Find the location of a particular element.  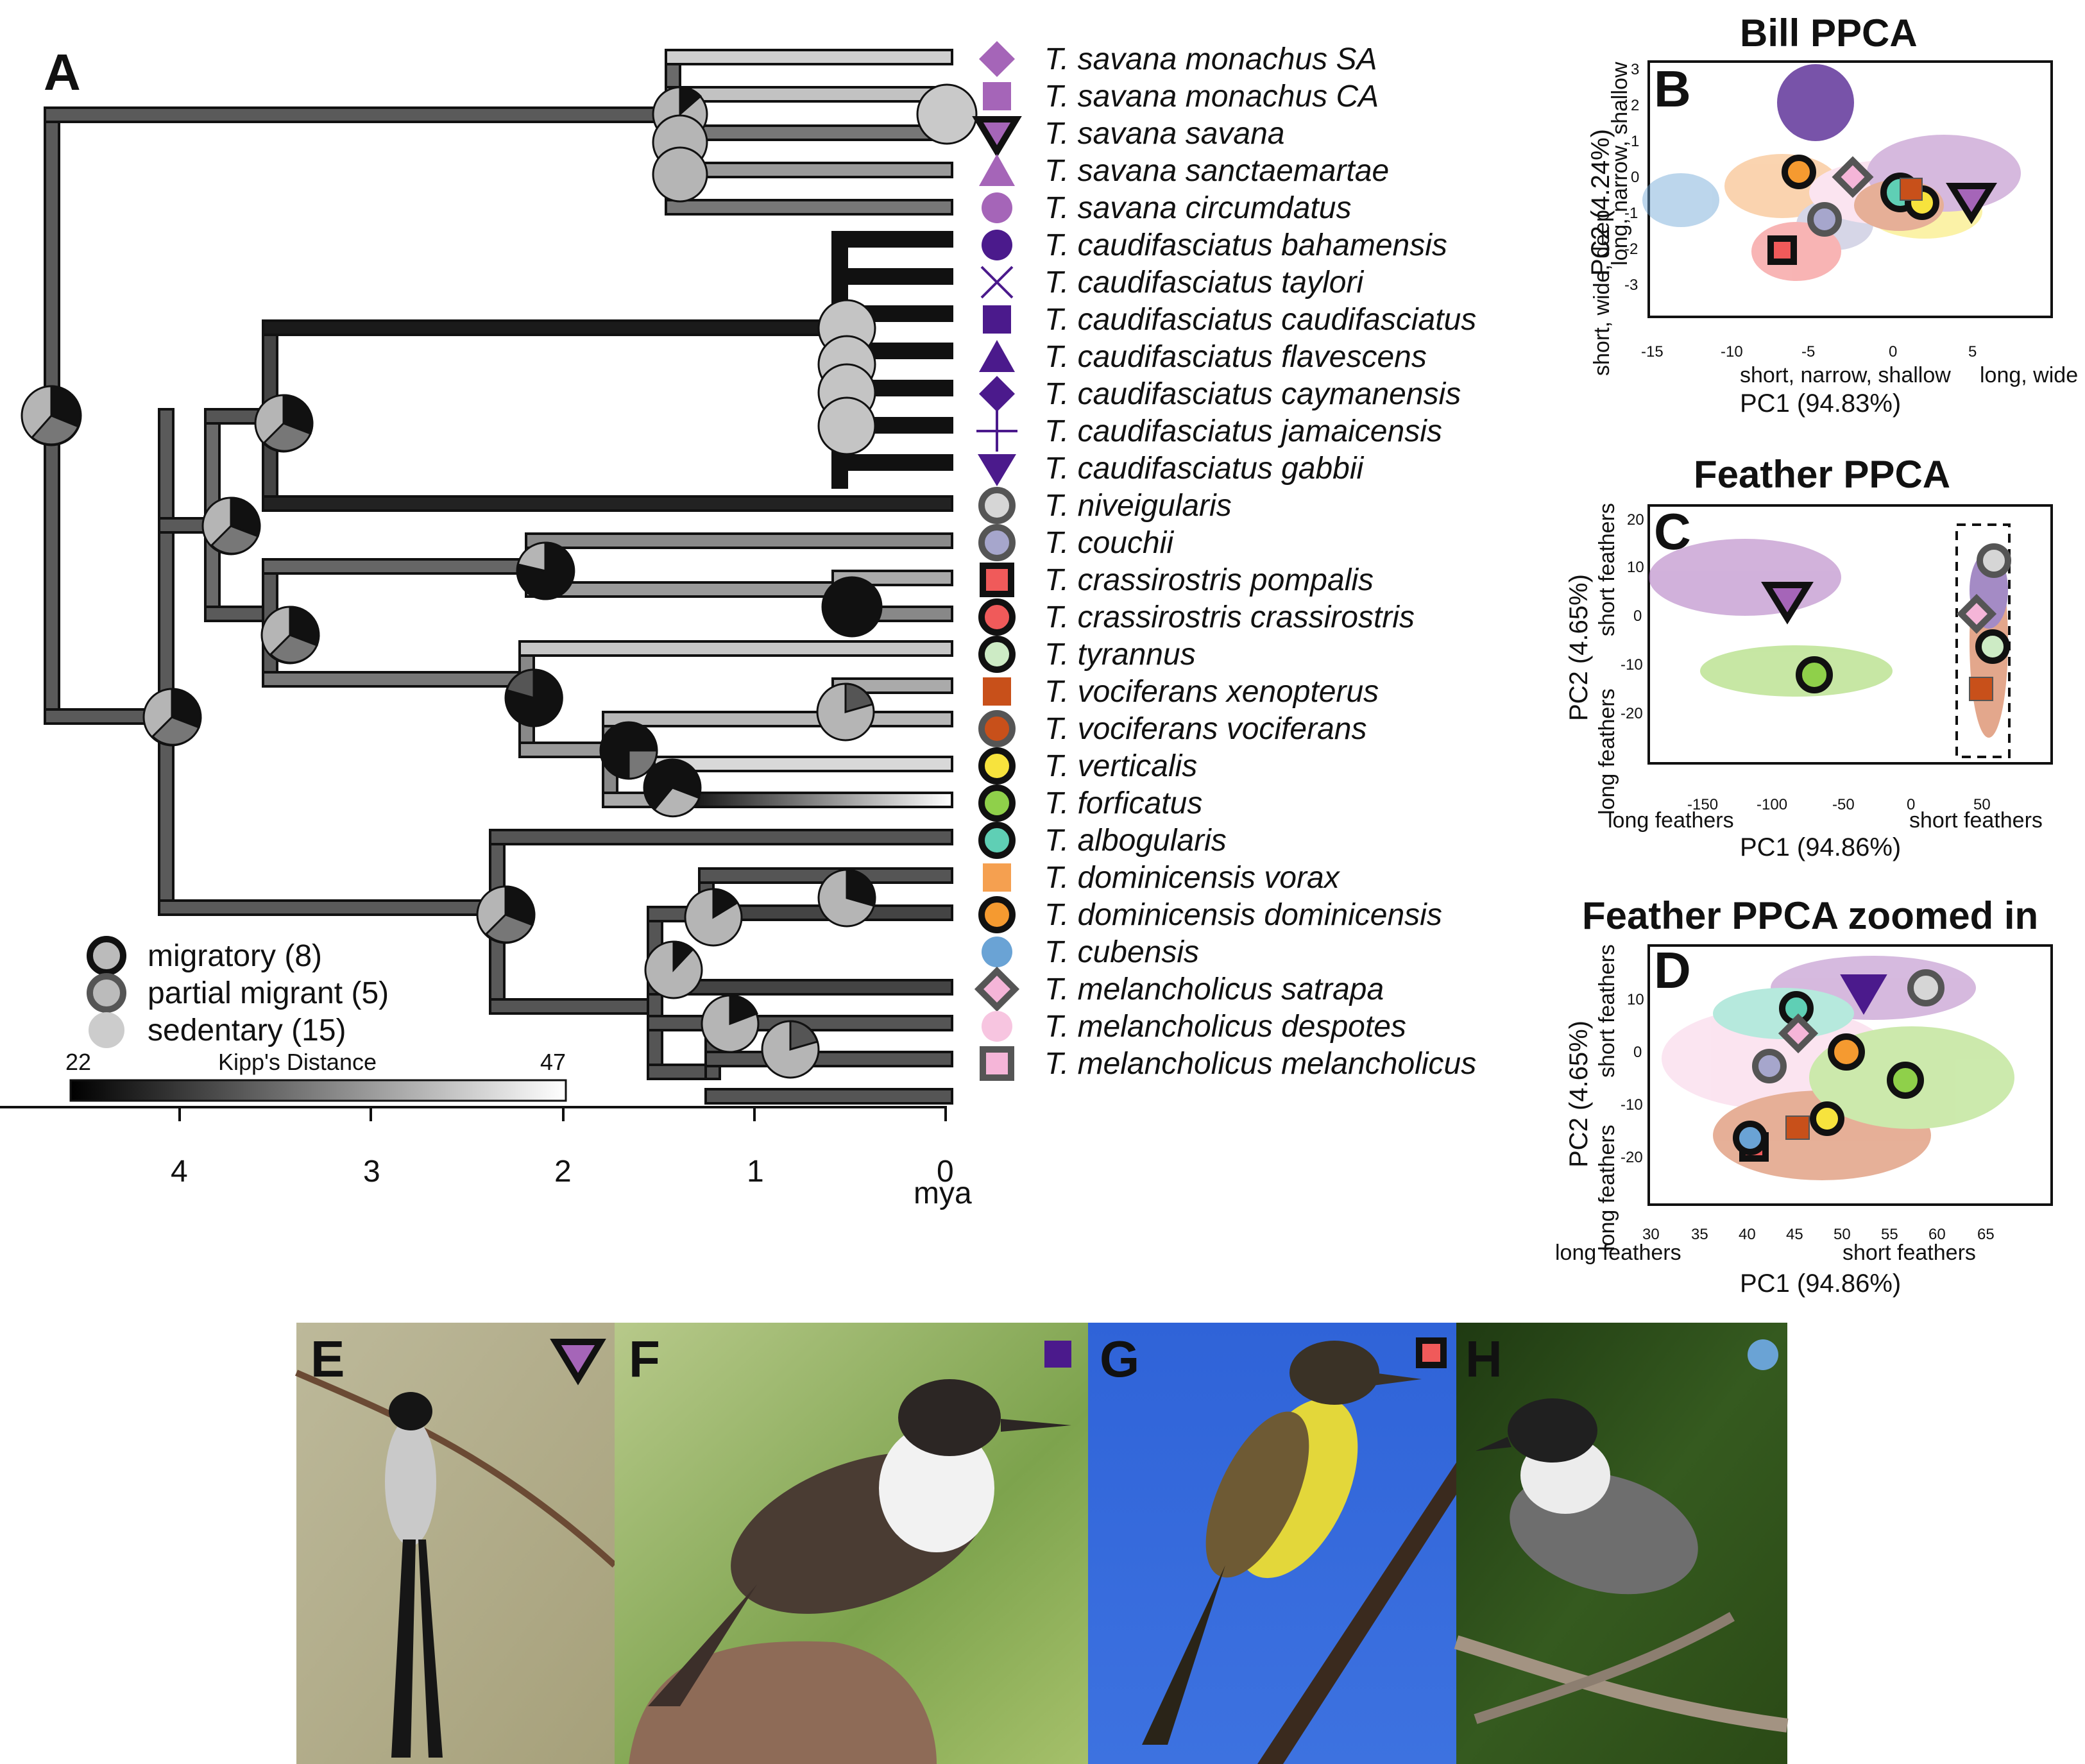

x-tick: -5 is located at coordinates (1808, 351).